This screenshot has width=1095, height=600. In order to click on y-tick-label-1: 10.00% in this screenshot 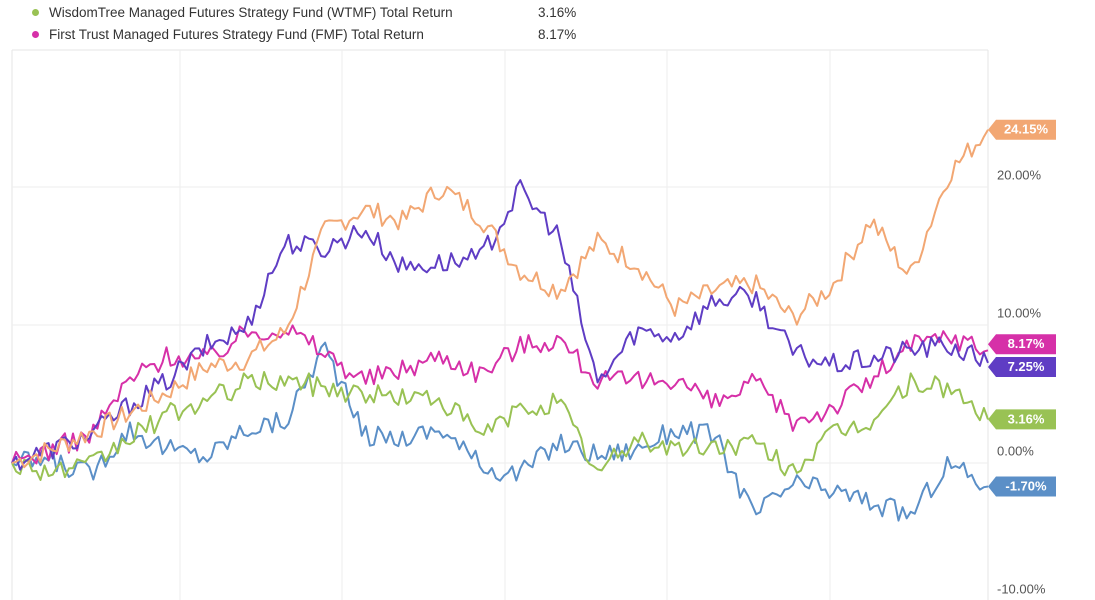, I will do `click(1019, 312)`.